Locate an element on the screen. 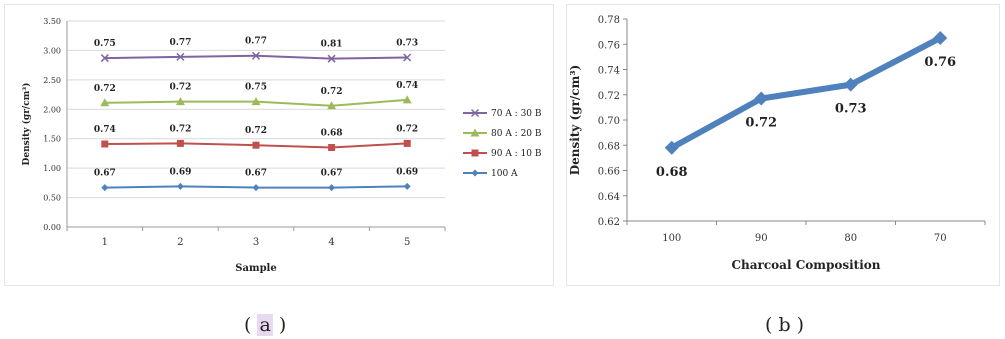  y-tick-label: 2.00 is located at coordinates (52, 109).